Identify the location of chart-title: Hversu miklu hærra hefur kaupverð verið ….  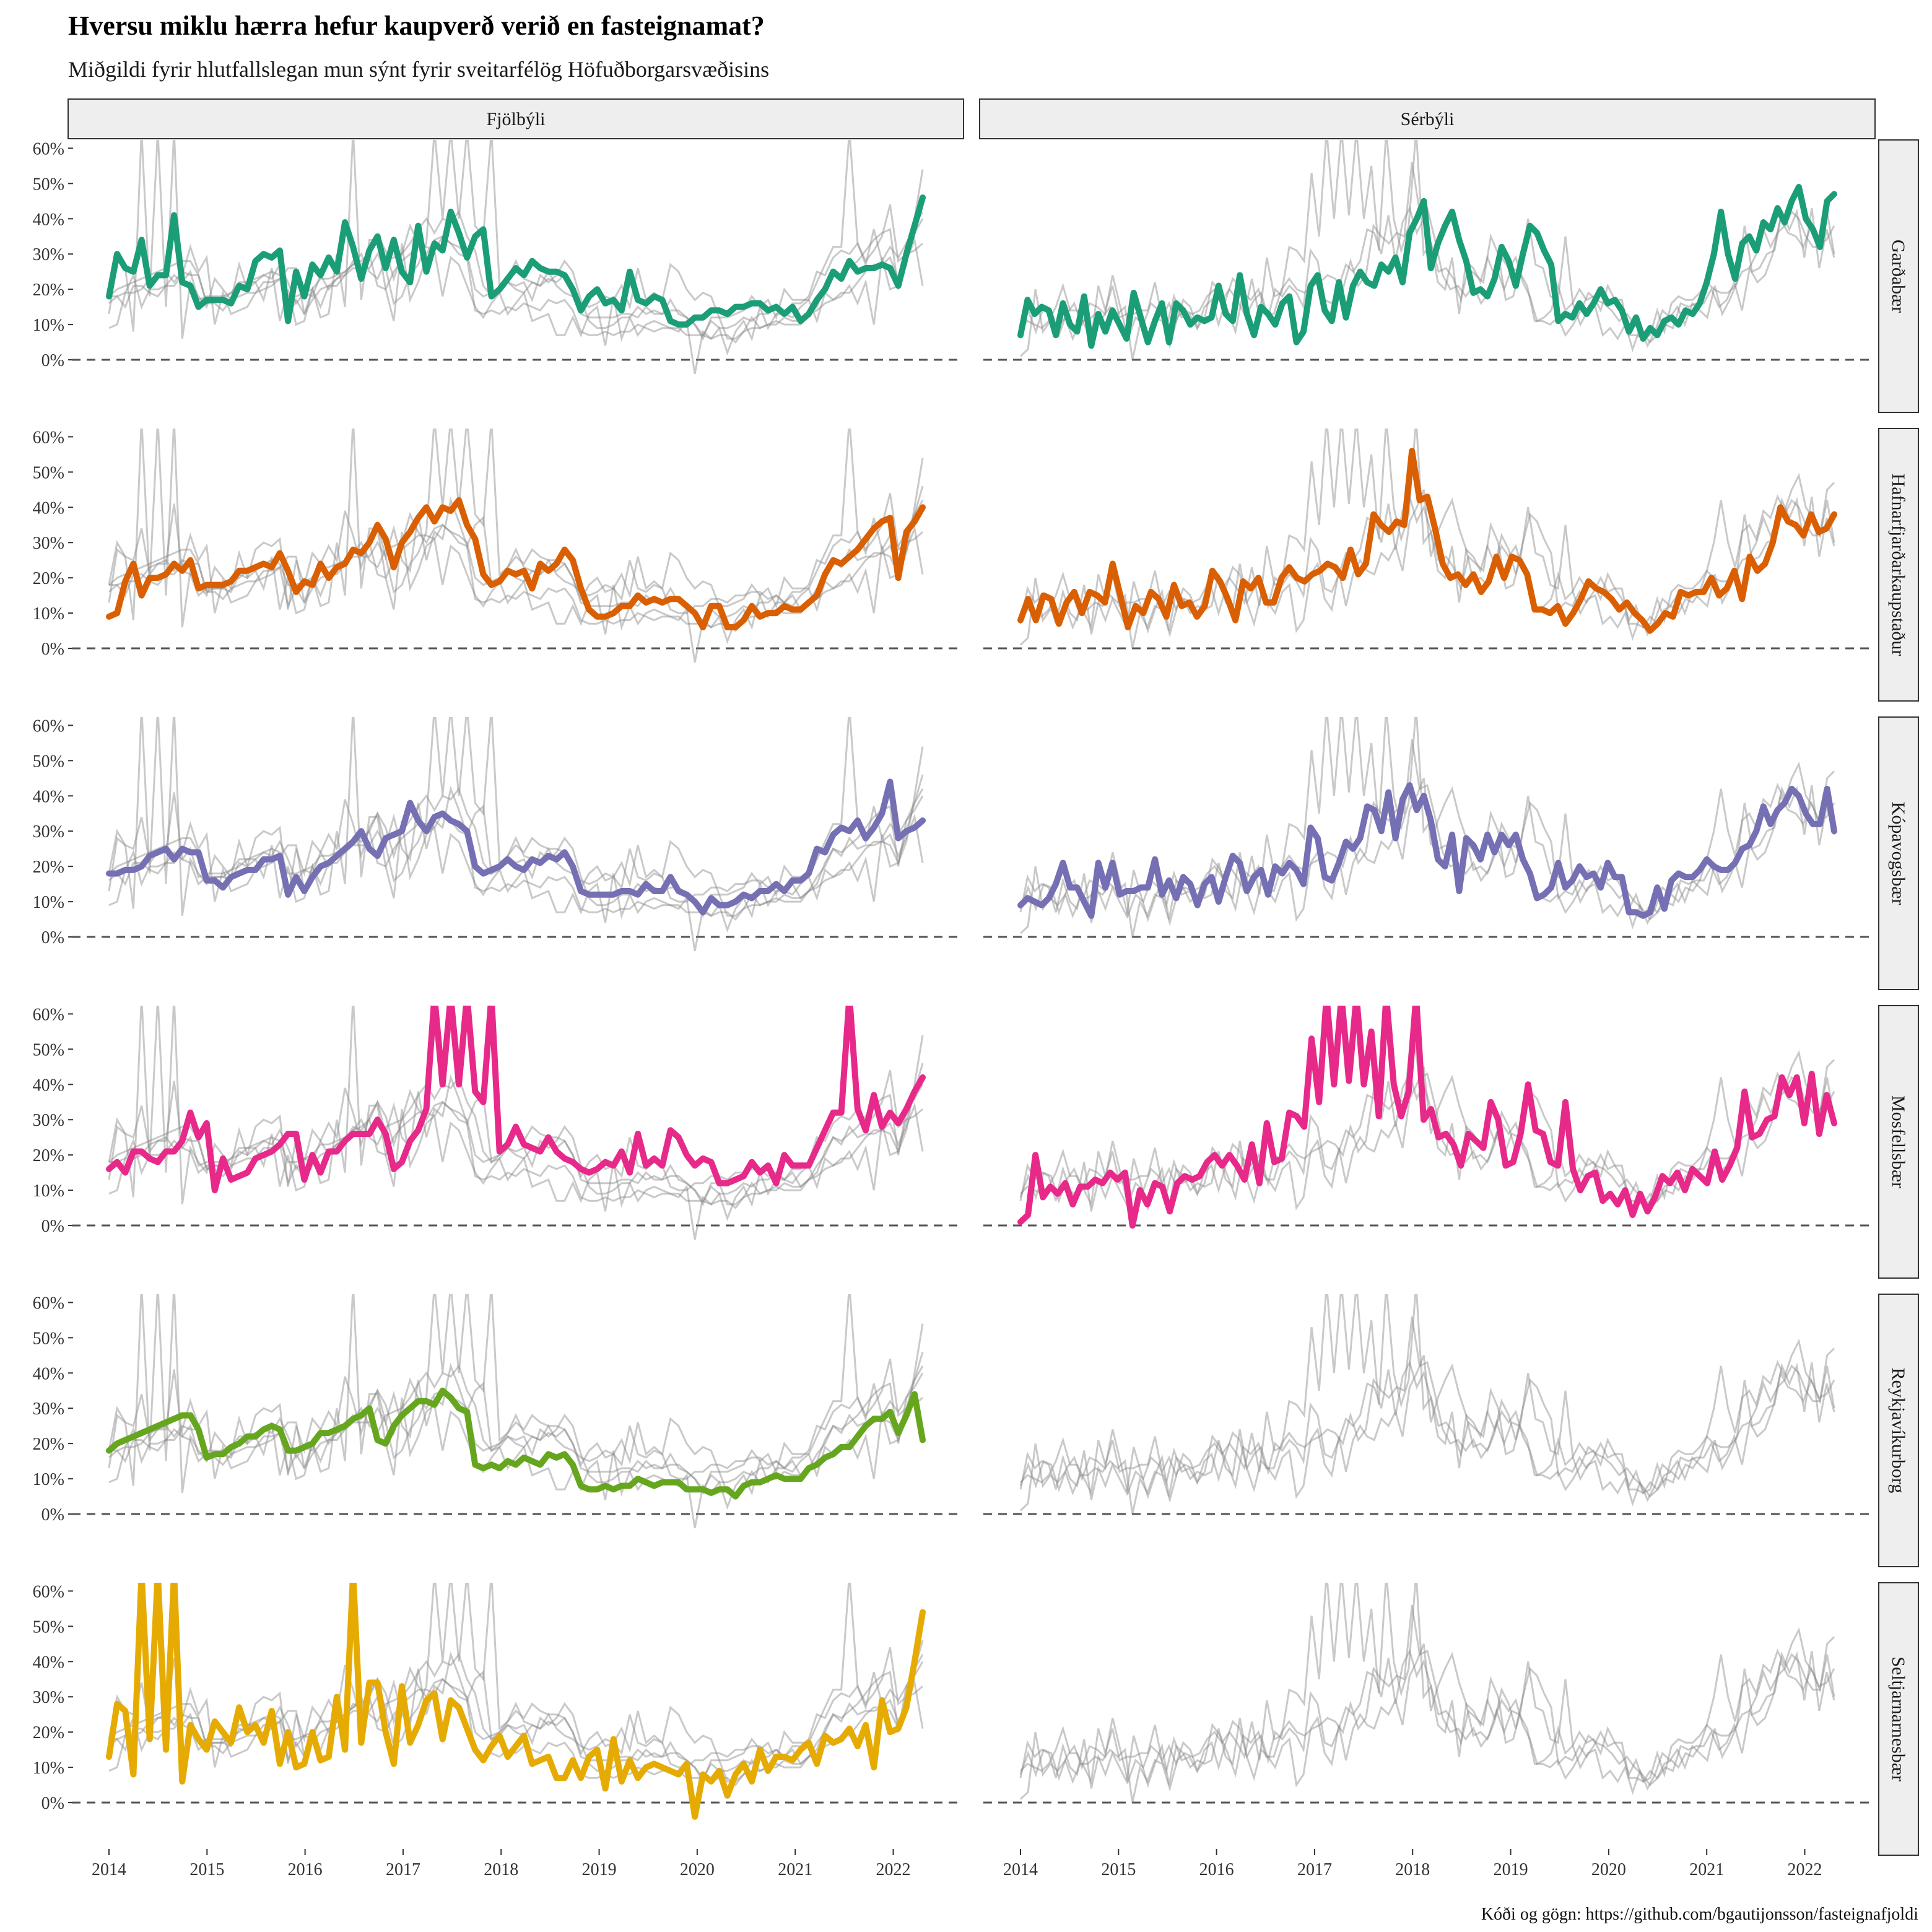
(416, 26).